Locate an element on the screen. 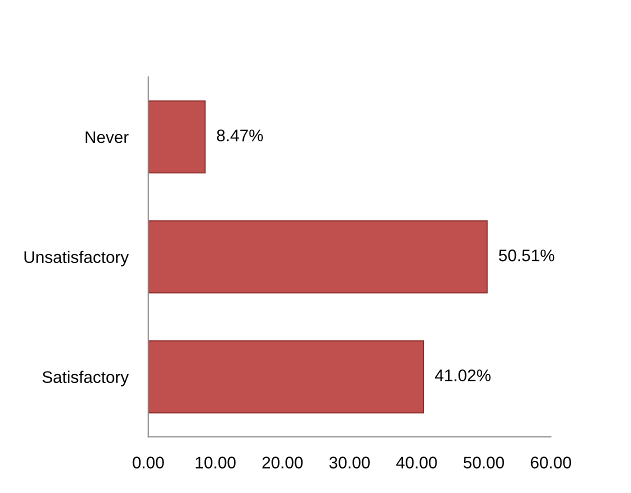 The height and width of the screenshot is (493, 631). x-tick-label: 60.00 is located at coordinates (551, 462).